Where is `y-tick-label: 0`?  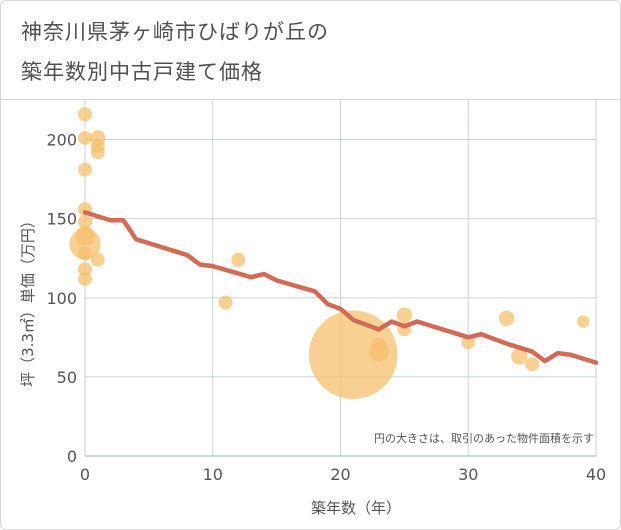 y-tick-label: 0 is located at coordinates (72, 456).